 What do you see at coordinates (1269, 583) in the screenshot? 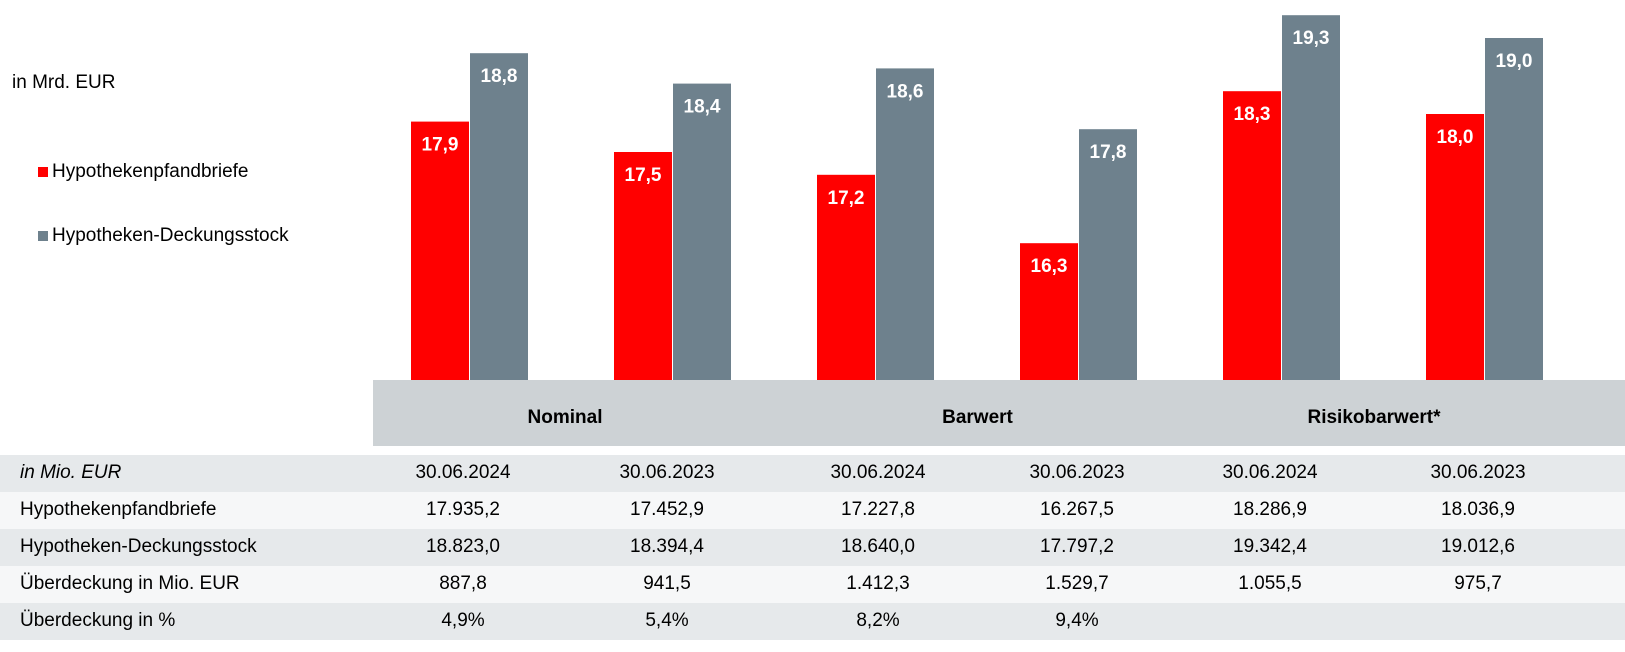
I see `cell-value: 1.055,5` at bounding box center [1269, 583].